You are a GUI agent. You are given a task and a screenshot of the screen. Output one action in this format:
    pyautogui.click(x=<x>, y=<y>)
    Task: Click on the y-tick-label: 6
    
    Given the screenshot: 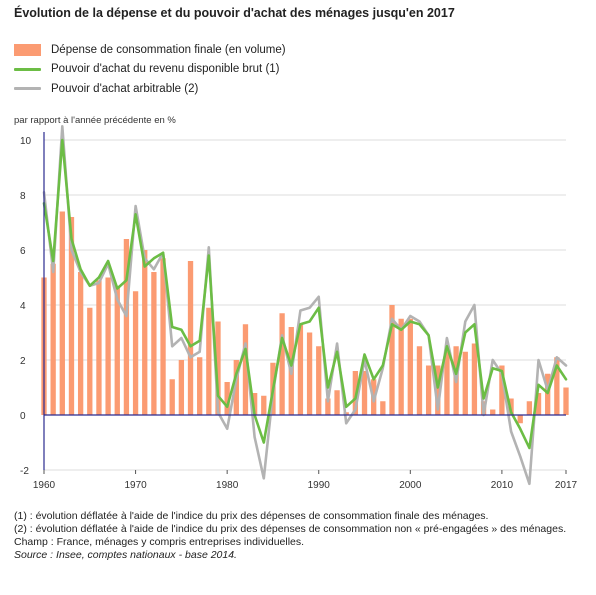 What is the action you would take?
    pyautogui.click(x=23, y=251)
    